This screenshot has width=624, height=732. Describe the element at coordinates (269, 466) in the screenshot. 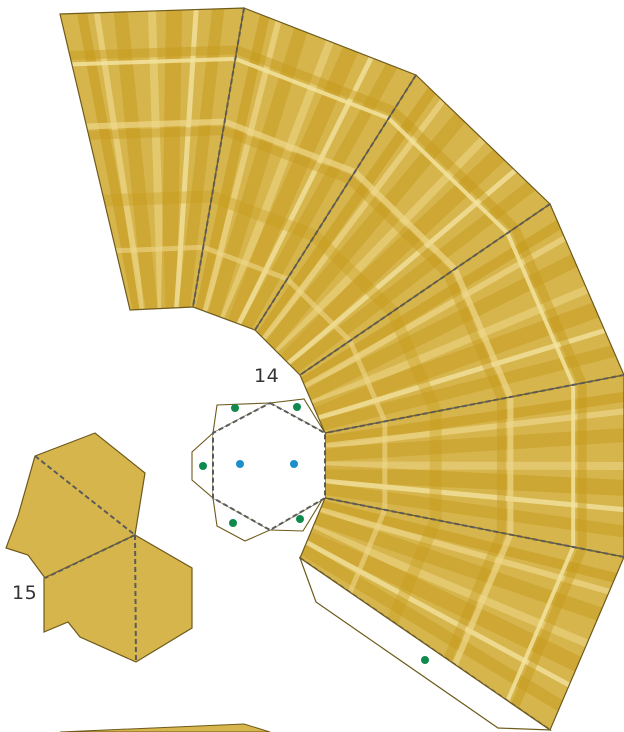

I see `piece-14-hexagon` at that location.